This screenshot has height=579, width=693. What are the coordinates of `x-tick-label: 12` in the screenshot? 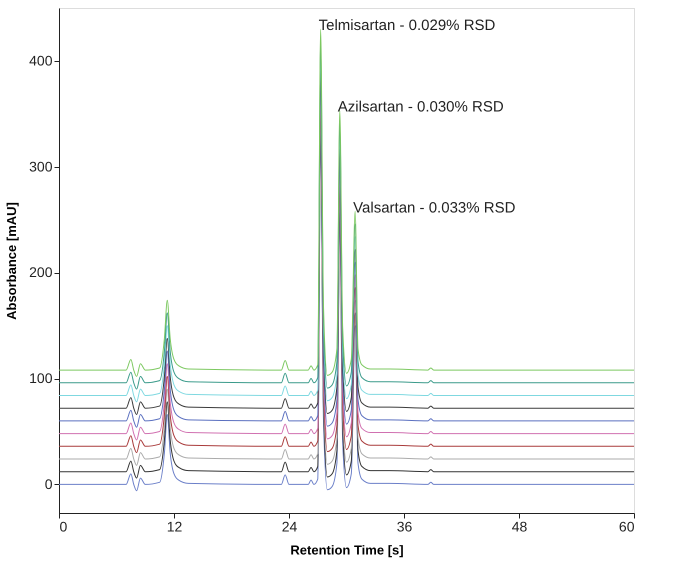 It's located at (174, 526).